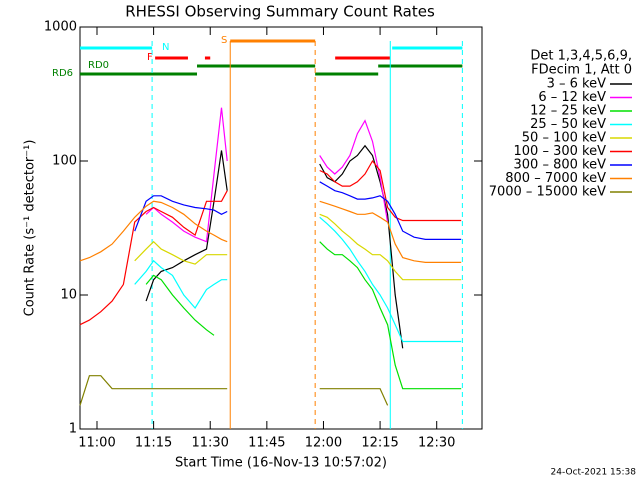  Describe the element at coordinates (568, 124) in the screenshot. I see `legend-label: 25 – 50 keV` at that location.